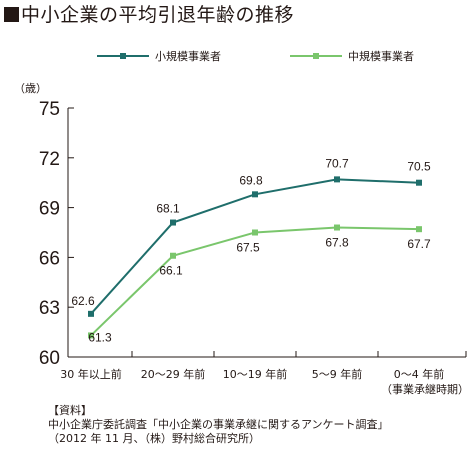 Image resolution: width=475 pixels, height=475 pixels. Describe the element at coordinates (419, 167) in the screenshot. I see `series-0-data-label-4: 70.5` at that location.